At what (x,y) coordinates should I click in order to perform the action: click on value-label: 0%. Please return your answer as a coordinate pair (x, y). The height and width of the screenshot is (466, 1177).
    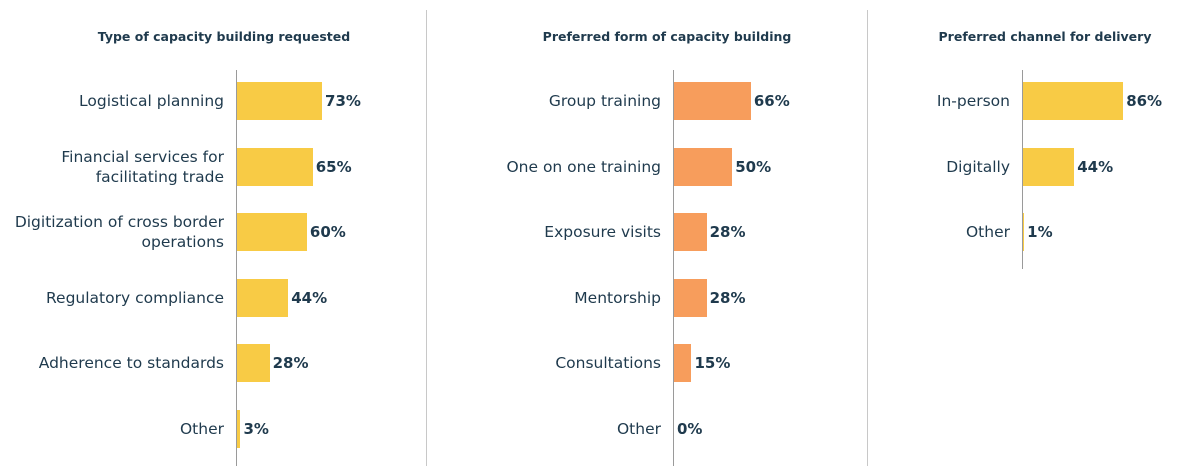
    Looking at the image, I should click on (690, 429).